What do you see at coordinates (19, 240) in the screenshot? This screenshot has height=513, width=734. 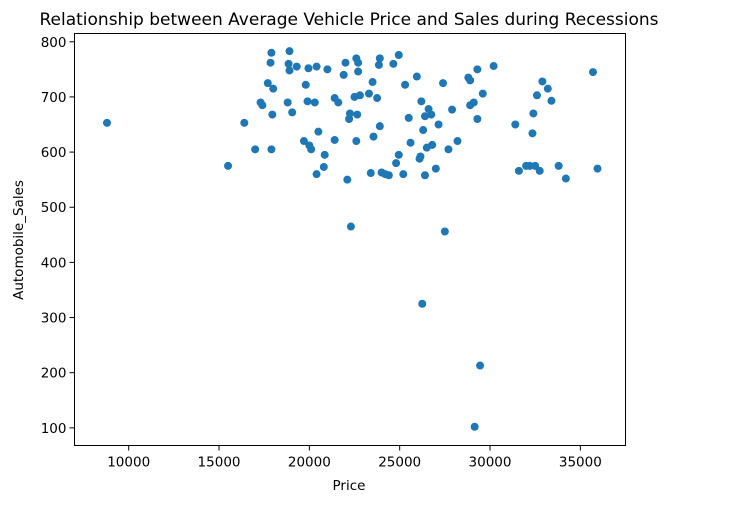 I see `y-axis-label: Automobile_Sales` at bounding box center [19, 240].